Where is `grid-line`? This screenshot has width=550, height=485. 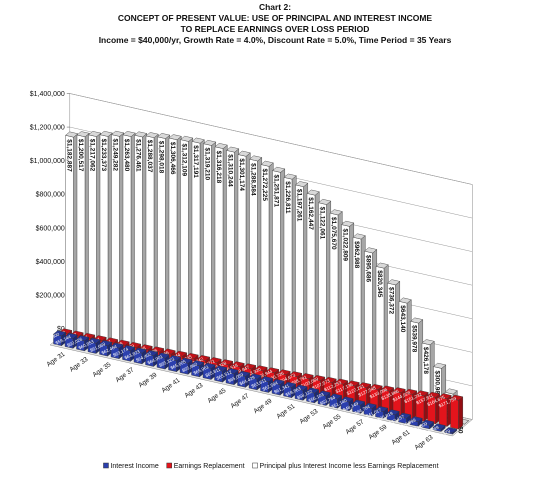 grid-line is located at coordinates (271, 139).